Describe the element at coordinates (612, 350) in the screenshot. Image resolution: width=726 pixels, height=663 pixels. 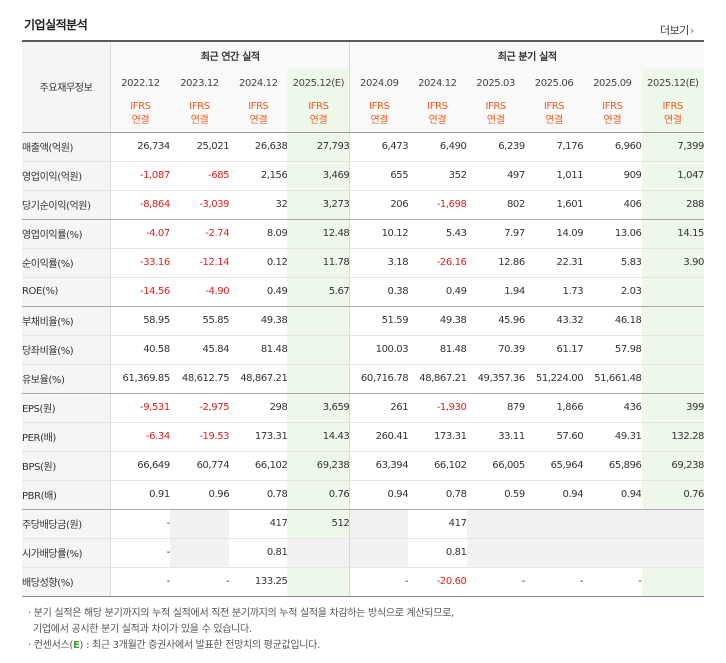
I see `value-cell: 57.98` at that location.